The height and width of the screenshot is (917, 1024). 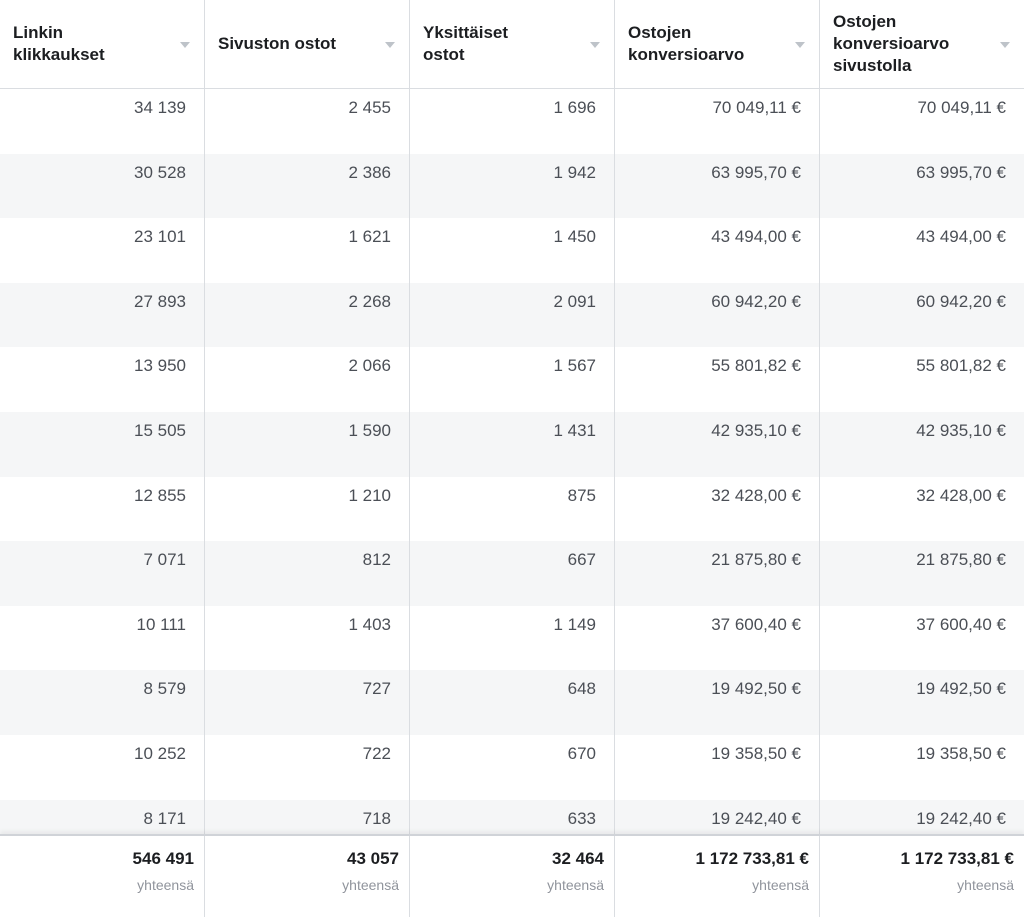 What do you see at coordinates (102, 509) in the screenshot?
I see `cell-link-clicks: 12 855` at bounding box center [102, 509].